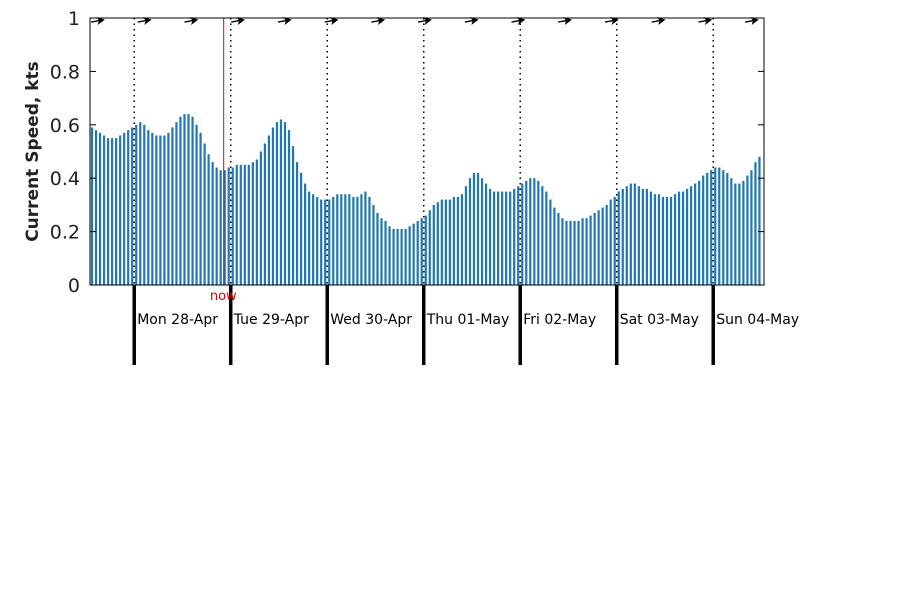  Describe the element at coordinates (223, 296) in the screenshot. I see `now-label: now` at that location.